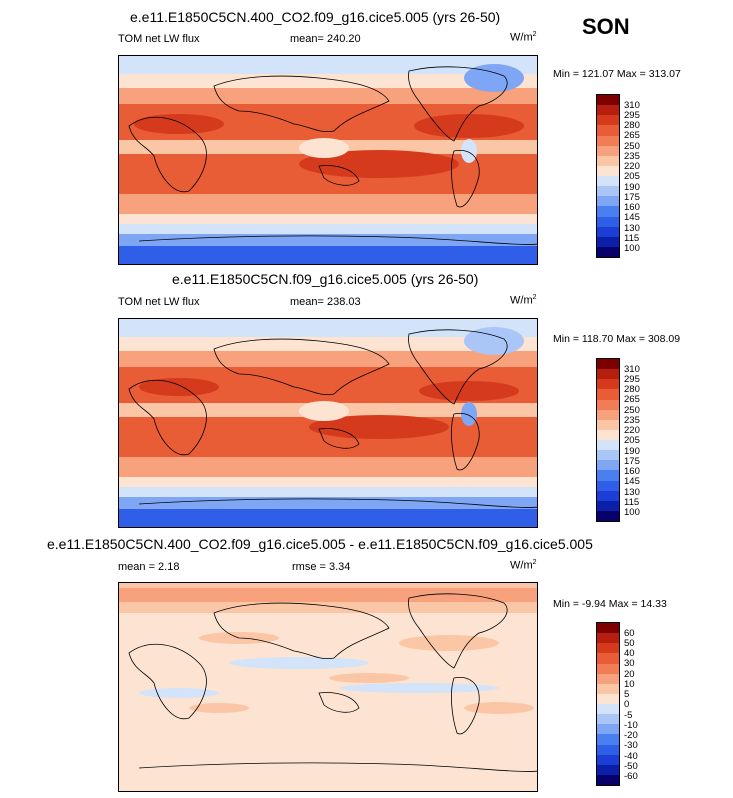 The image size is (733, 798). I want to click on panel1-colorbar, so click(608, 176).